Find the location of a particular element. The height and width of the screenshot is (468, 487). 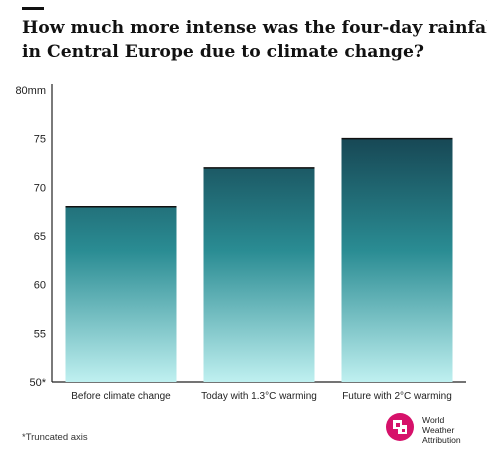

chart-title-line-2: in Central Europe due to climate change? is located at coordinates (223, 52).